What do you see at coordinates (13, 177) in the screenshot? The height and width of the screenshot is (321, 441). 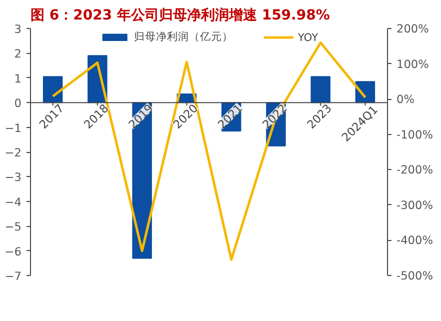 I see `y-tick-label: −3` at bounding box center [13, 177].